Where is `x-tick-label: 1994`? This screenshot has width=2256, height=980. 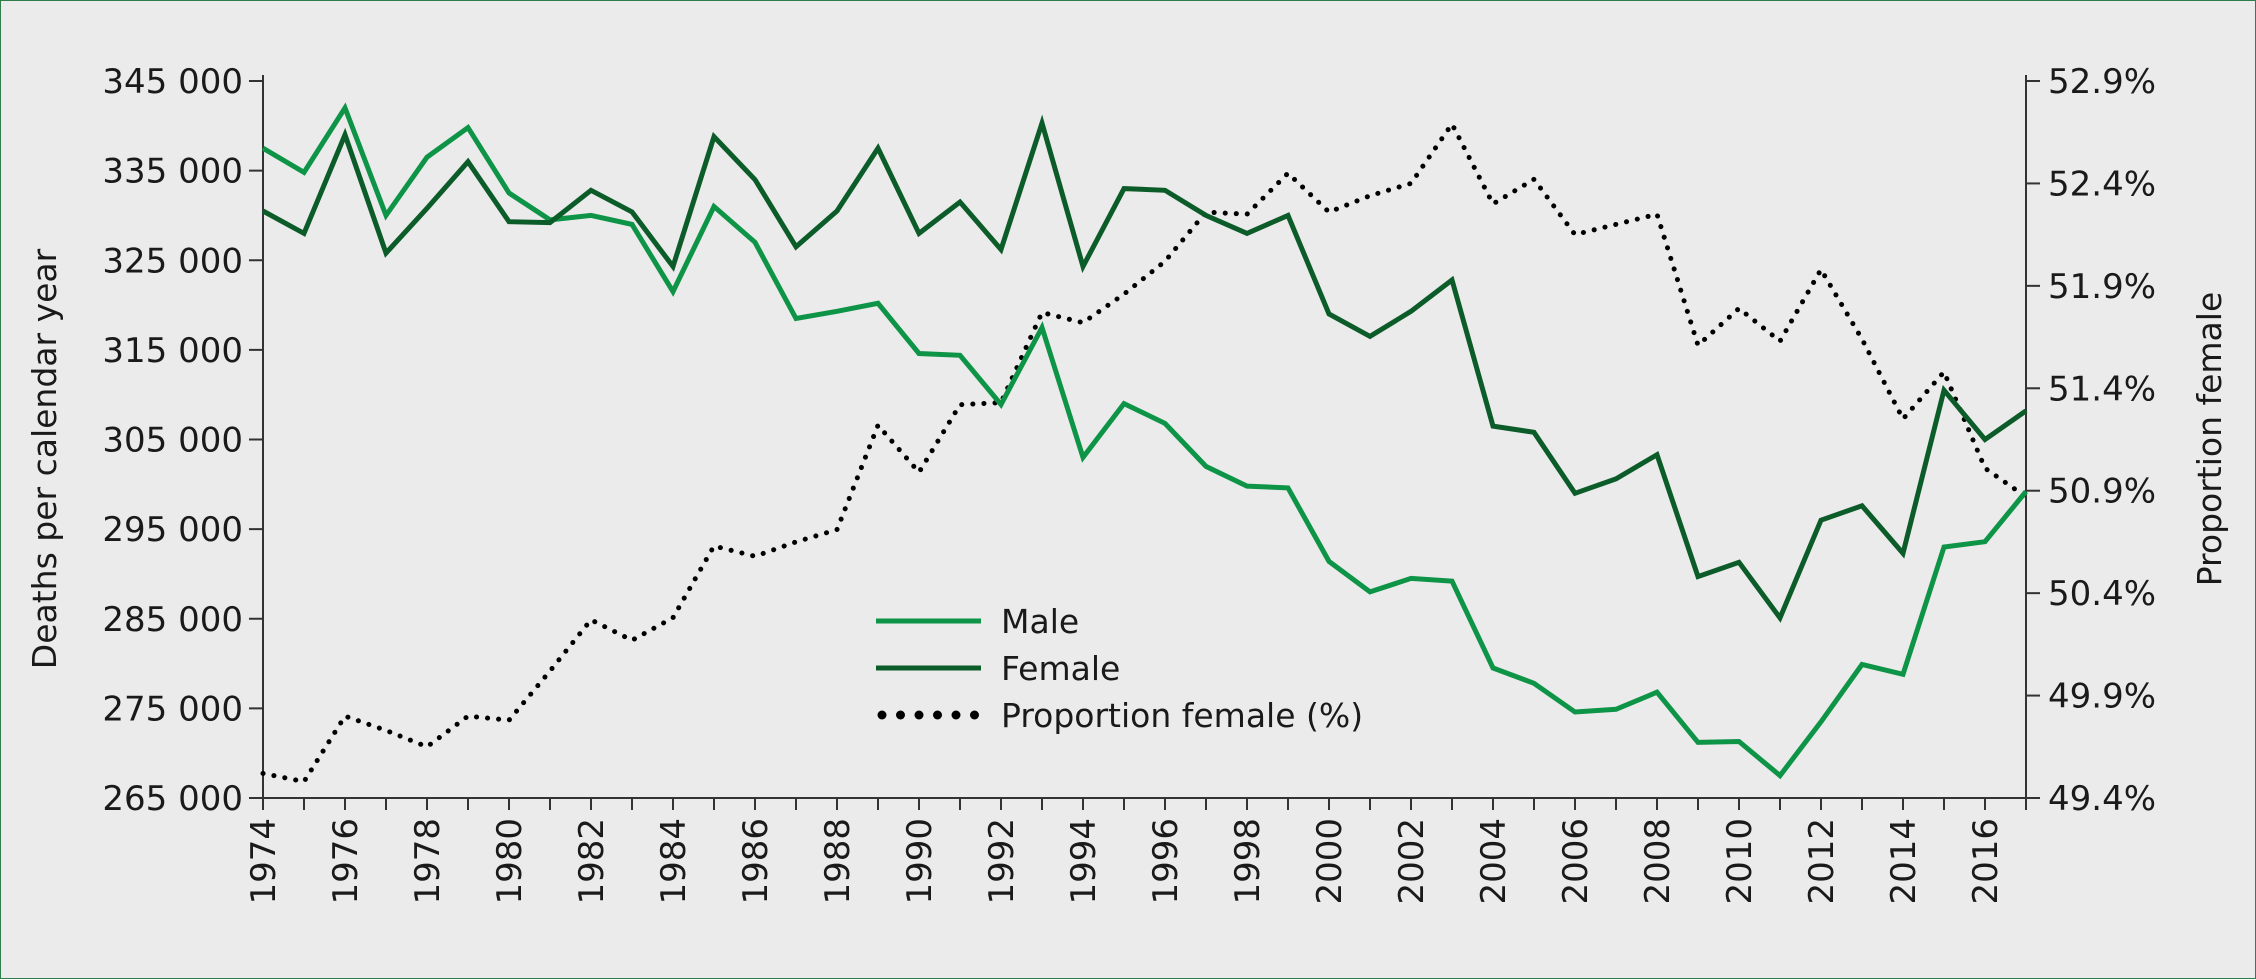 x-tick-label: 1994 is located at coordinates (1084, 861).